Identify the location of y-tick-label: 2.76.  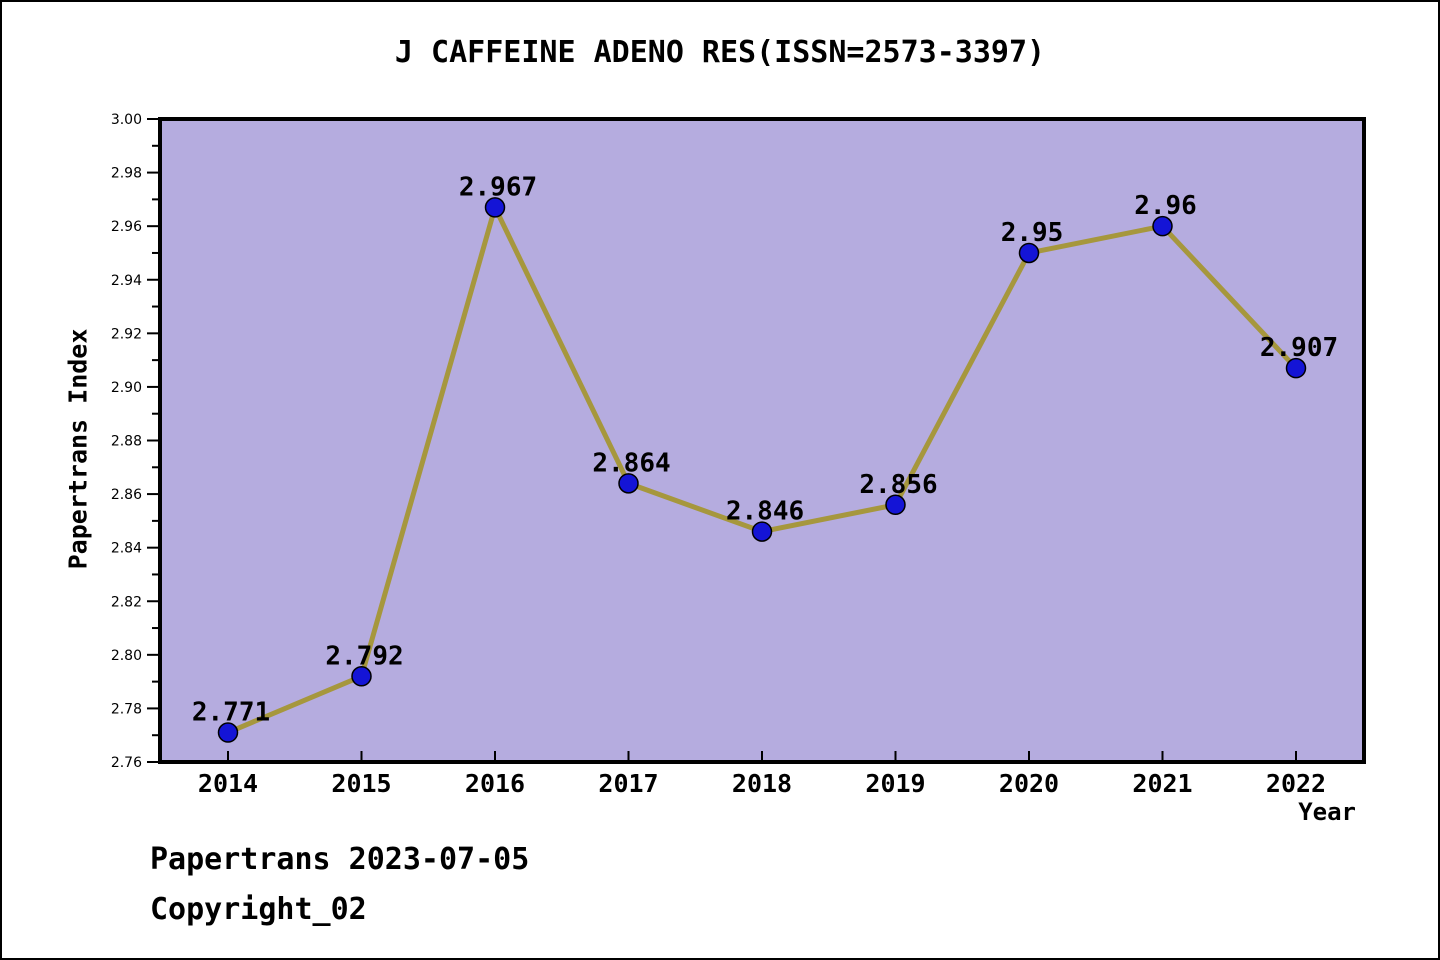
(126, 763).